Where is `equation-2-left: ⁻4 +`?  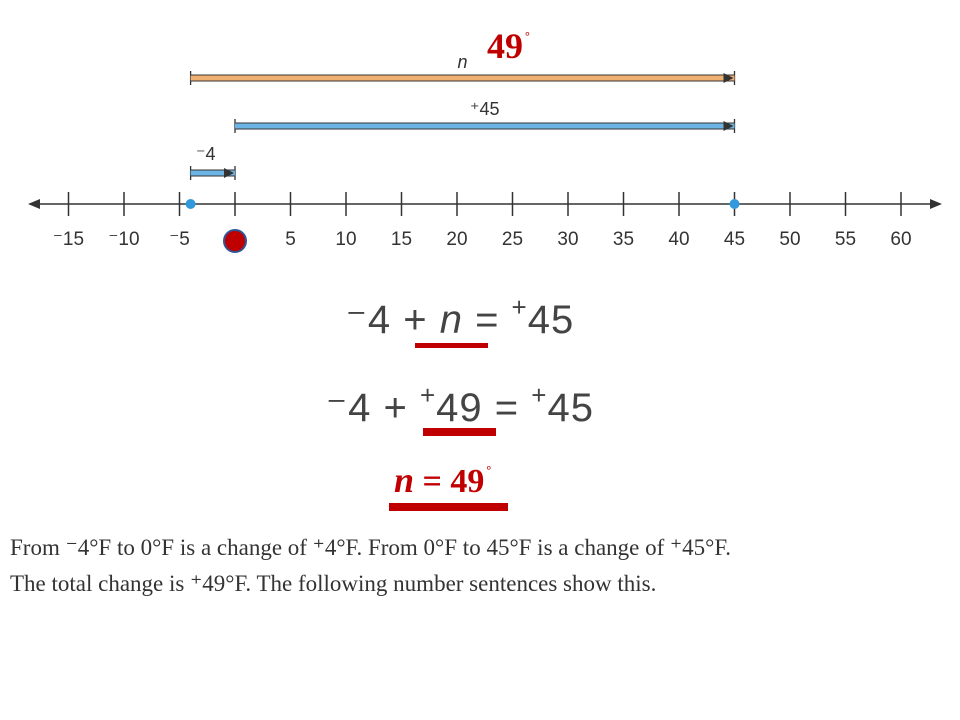 equation-2-left: ⁻4 + is located at coordinates (373, 408).